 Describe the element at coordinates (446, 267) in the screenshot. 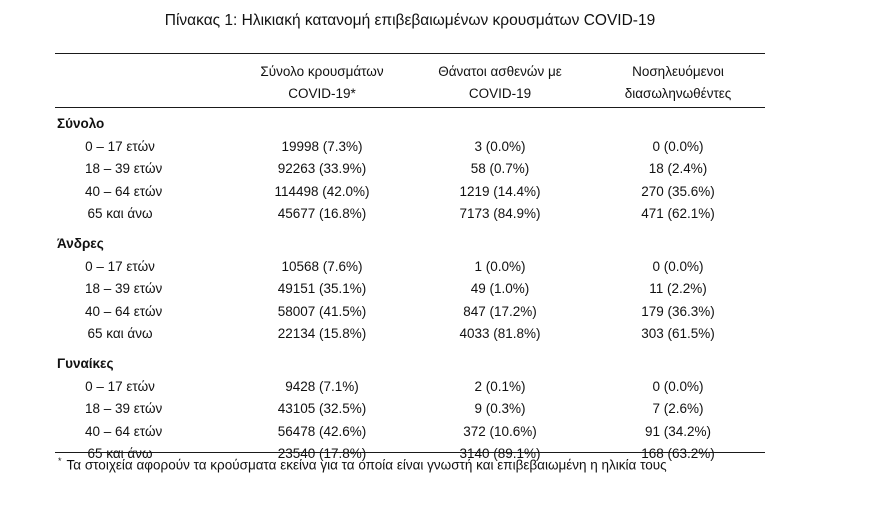

I see `table-row: 0 – 17 ετών 10568 (7.6%) 1 (0.0%) 0 (0.0%)` at that location.